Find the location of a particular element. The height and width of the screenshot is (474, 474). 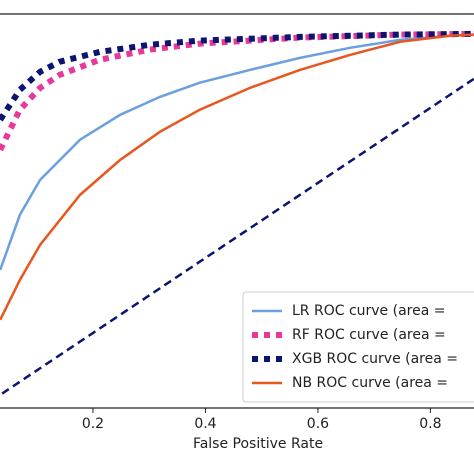

legend-label: RF ROC curve (area = is located at coordinates (369, 335).